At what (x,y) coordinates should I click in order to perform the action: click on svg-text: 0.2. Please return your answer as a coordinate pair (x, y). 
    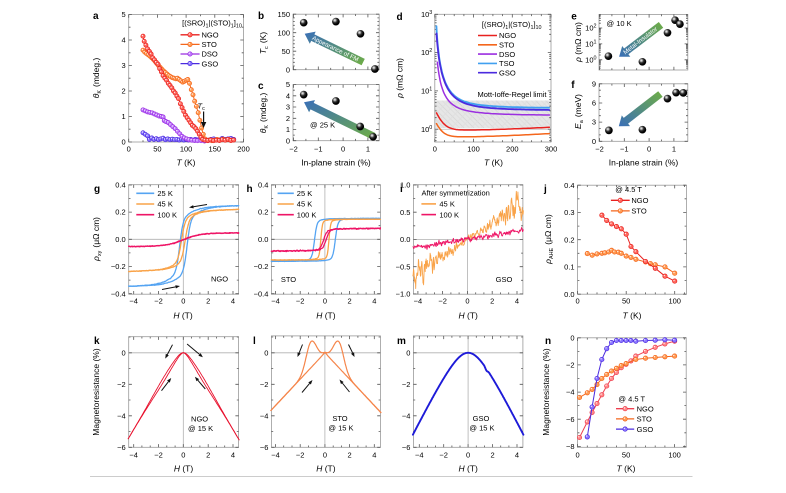
    Looking at the image, I should click on (263, 212).